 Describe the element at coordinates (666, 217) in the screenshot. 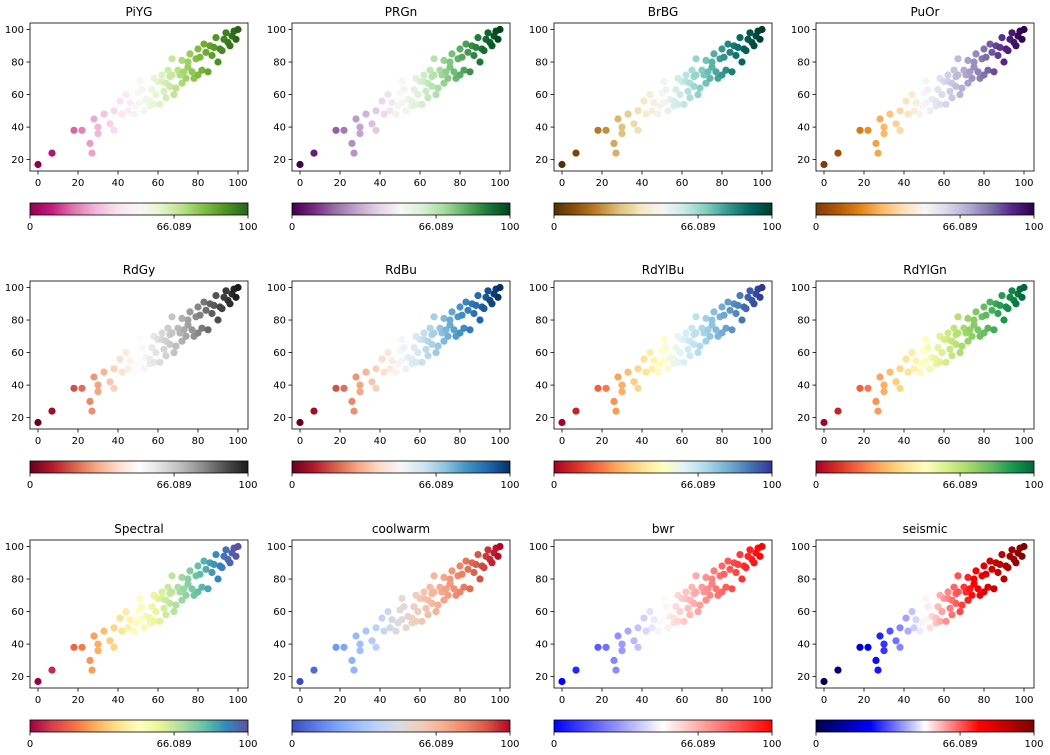

I see `colorbar-brbg: 0 66.089 100` at that location.